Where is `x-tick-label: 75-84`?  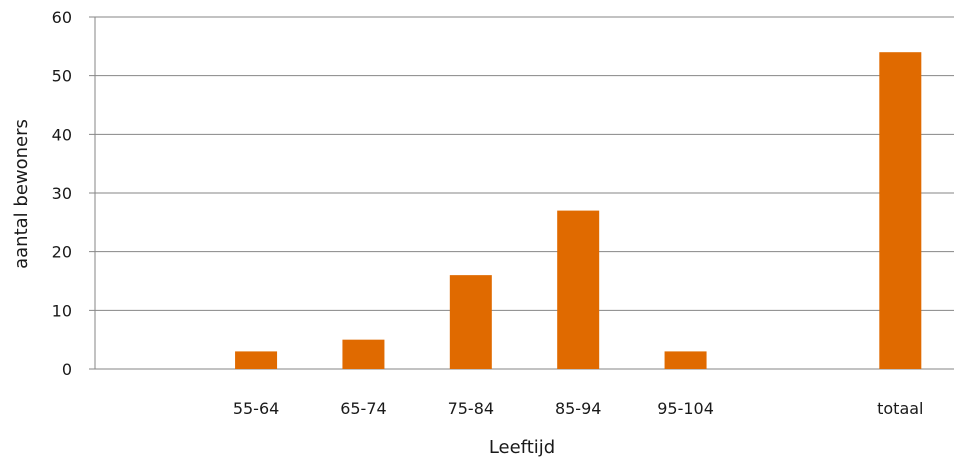 x-tick-label: 75-84 is located at coordinates (471, 408).